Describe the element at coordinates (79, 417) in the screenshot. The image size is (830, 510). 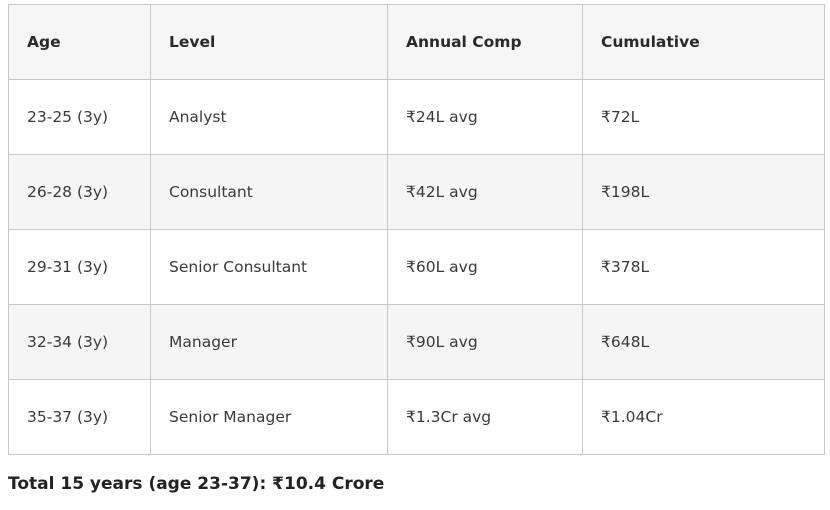
I see `cell-age: 35-37 (3y)` at that location.